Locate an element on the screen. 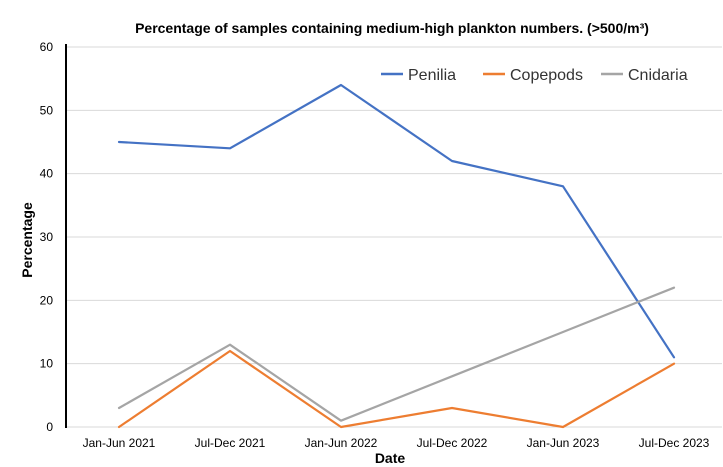 The image size is (723, 467). x-tick-label: Jul-Dec 2022 is located at coordinates (452, 443).